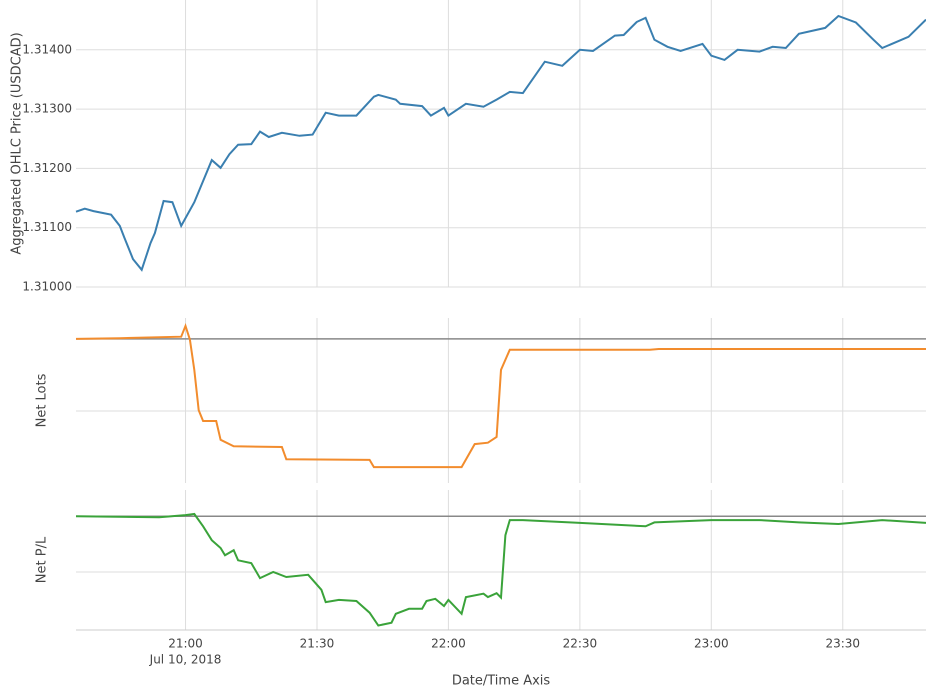 This screenshot has height=694, width=926. Describe the element at coordinates (47, 168) in the screenshot. I see `y-tick-label: 1.31200` at that location.